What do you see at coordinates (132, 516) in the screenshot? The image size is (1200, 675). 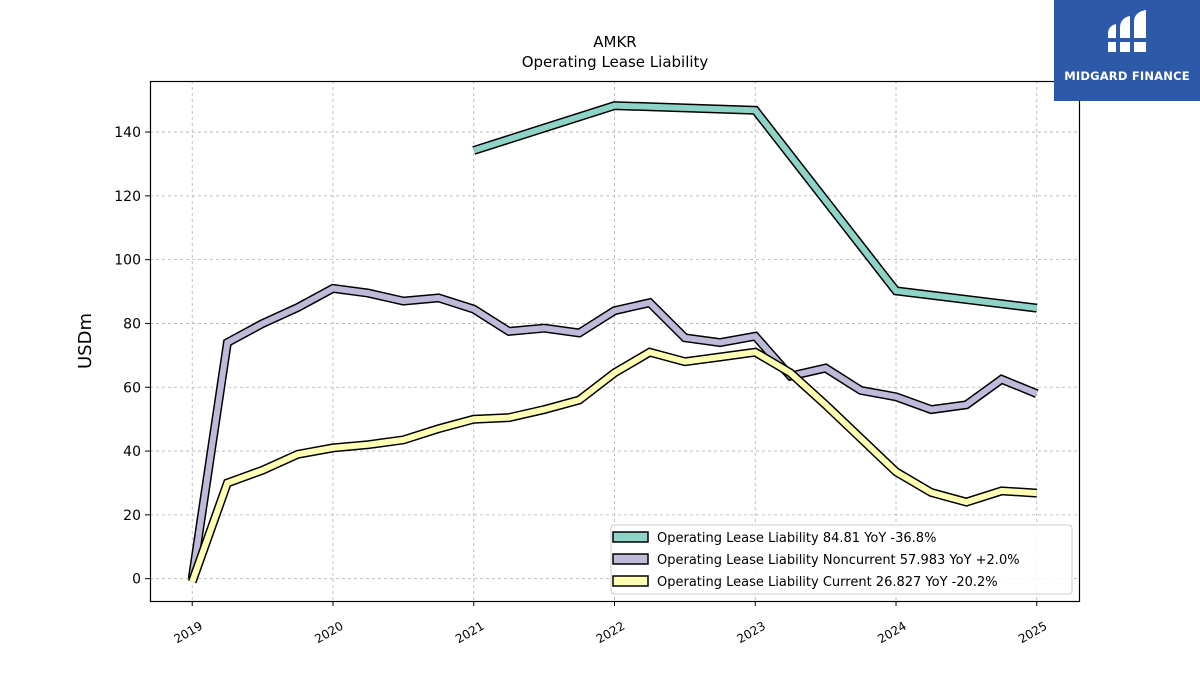 I see `y-tick-label: 20` at bounding box center [132, 516].